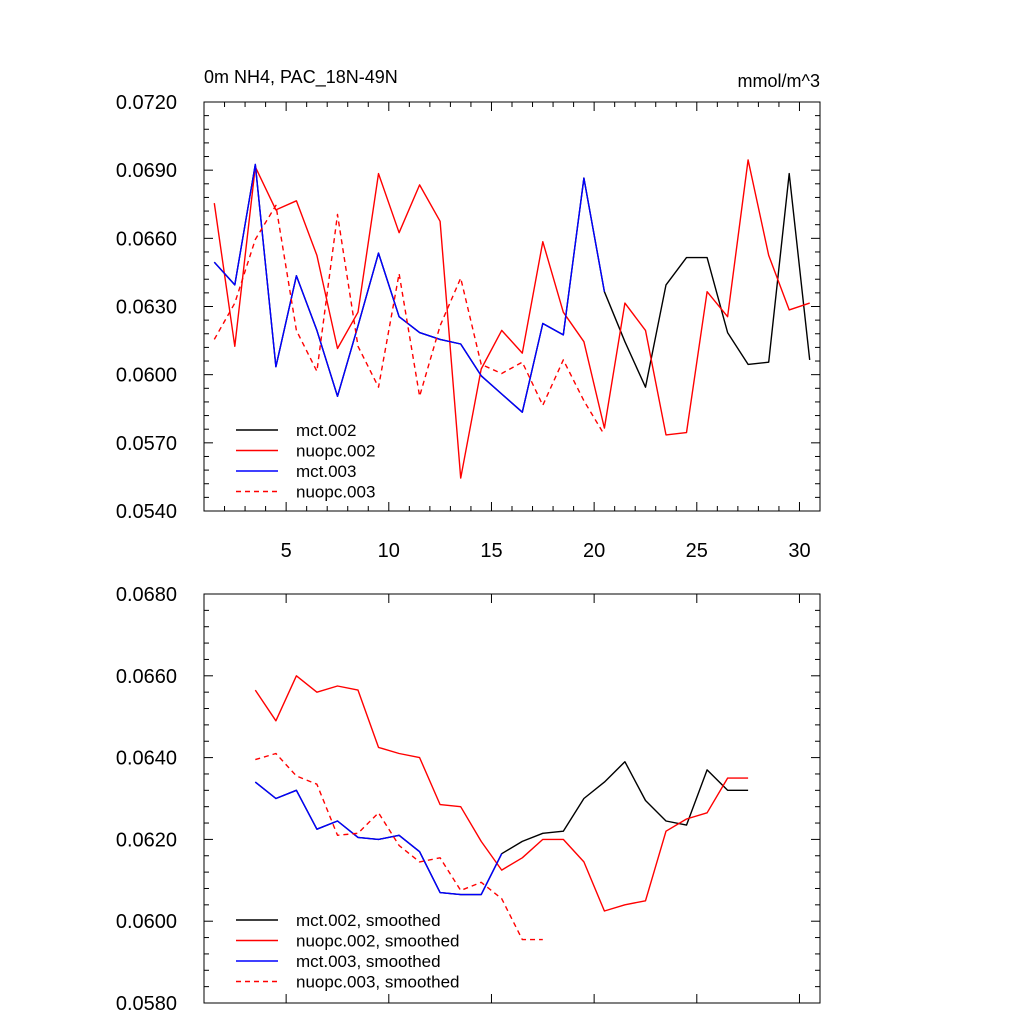 This screenshot has height=1024, width=1024. What do you see at coordinates (697, 551) in the screenshot?
I see `x-tick-label: 25` at bounding box center [697, 551].